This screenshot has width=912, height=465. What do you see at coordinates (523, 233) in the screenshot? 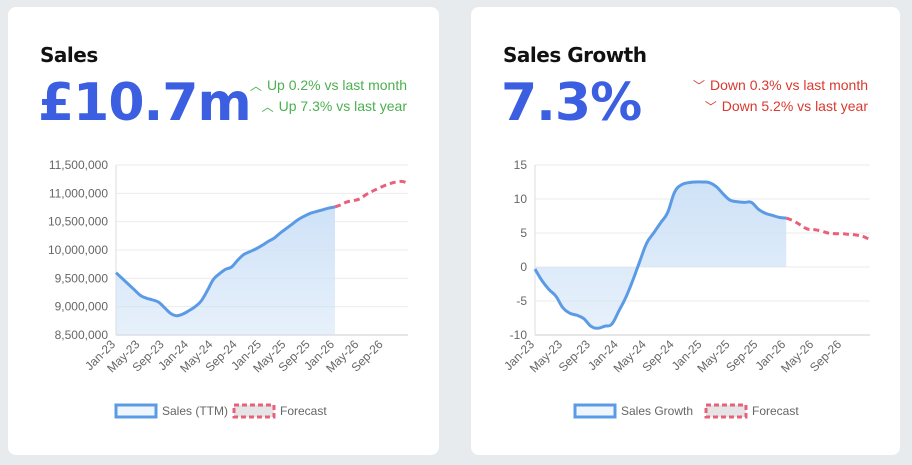
I see `y-tick-label: 5` at bounding box center [523, 233].